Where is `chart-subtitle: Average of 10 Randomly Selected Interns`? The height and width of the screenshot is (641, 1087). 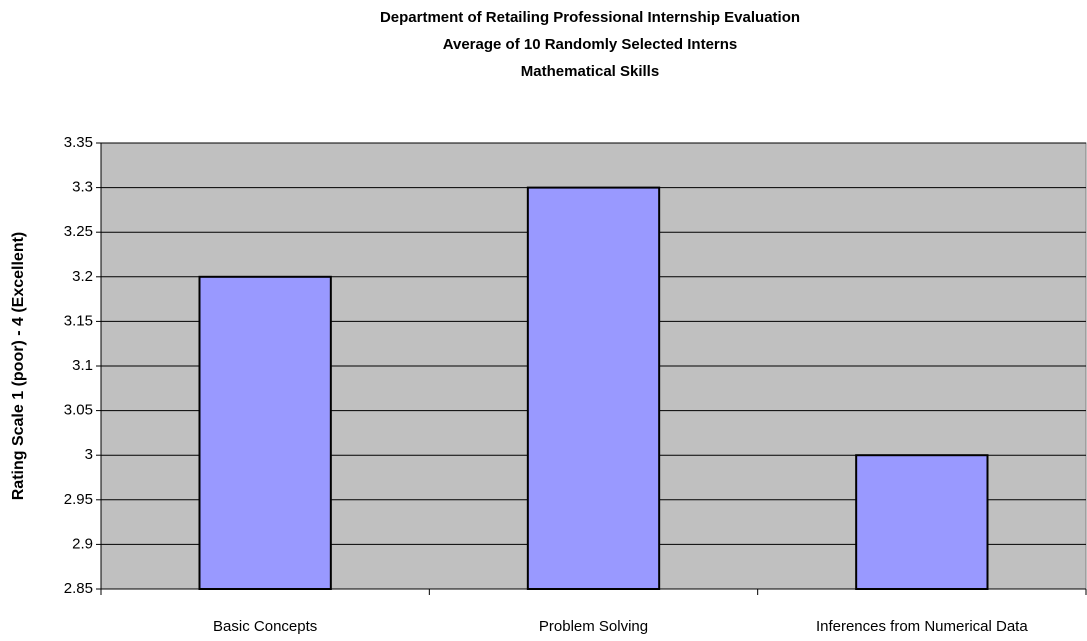 chart-subtitle: Average of 10 Randomly Selected Interns is located at coordinates (590, 44).